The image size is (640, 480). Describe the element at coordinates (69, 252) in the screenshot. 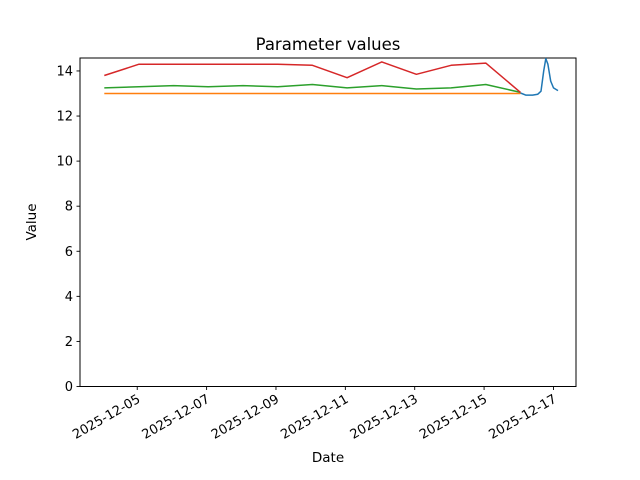

I see `y-tick-label: 6` at that location.